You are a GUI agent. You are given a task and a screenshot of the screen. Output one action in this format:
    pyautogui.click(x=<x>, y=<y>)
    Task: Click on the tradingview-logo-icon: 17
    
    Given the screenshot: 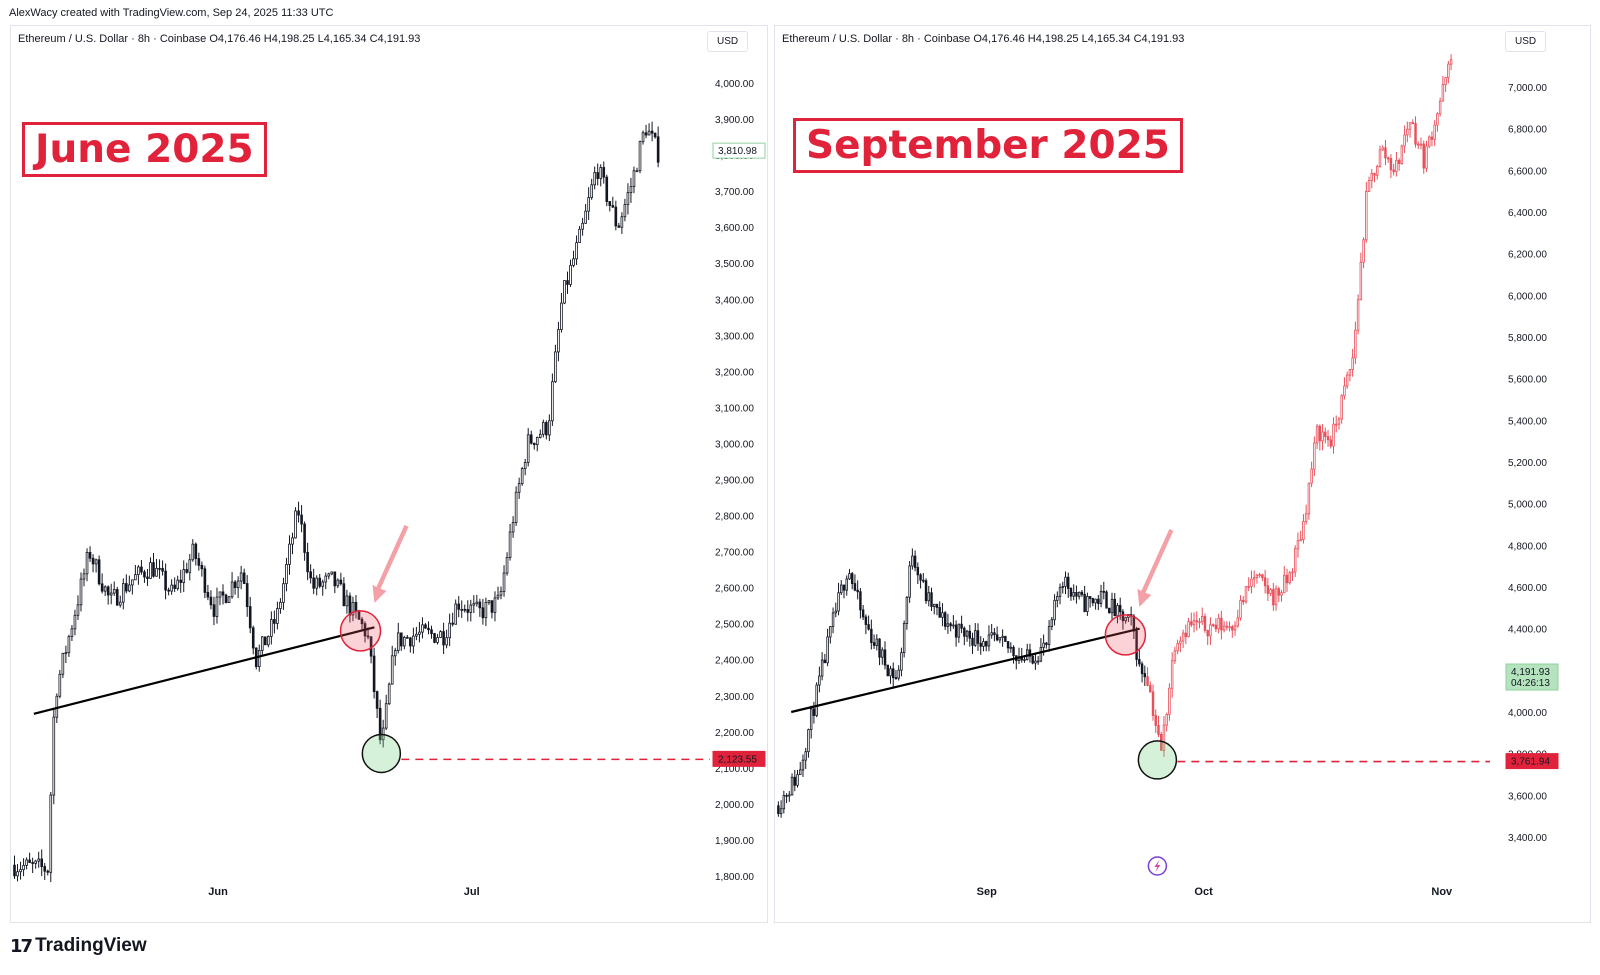 What is the action you would take?
    pyautogui.click(x=21, y=946)
    